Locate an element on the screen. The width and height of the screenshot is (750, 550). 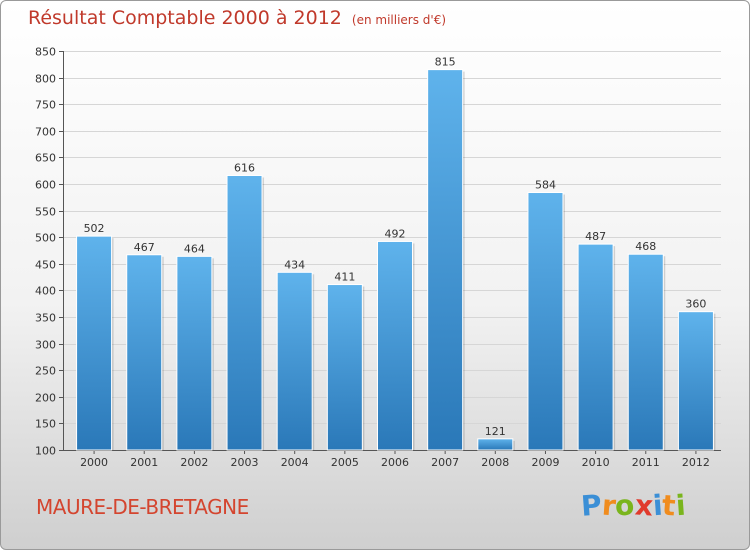
value-label-2003: 616 is located at coordinates (244, 167).